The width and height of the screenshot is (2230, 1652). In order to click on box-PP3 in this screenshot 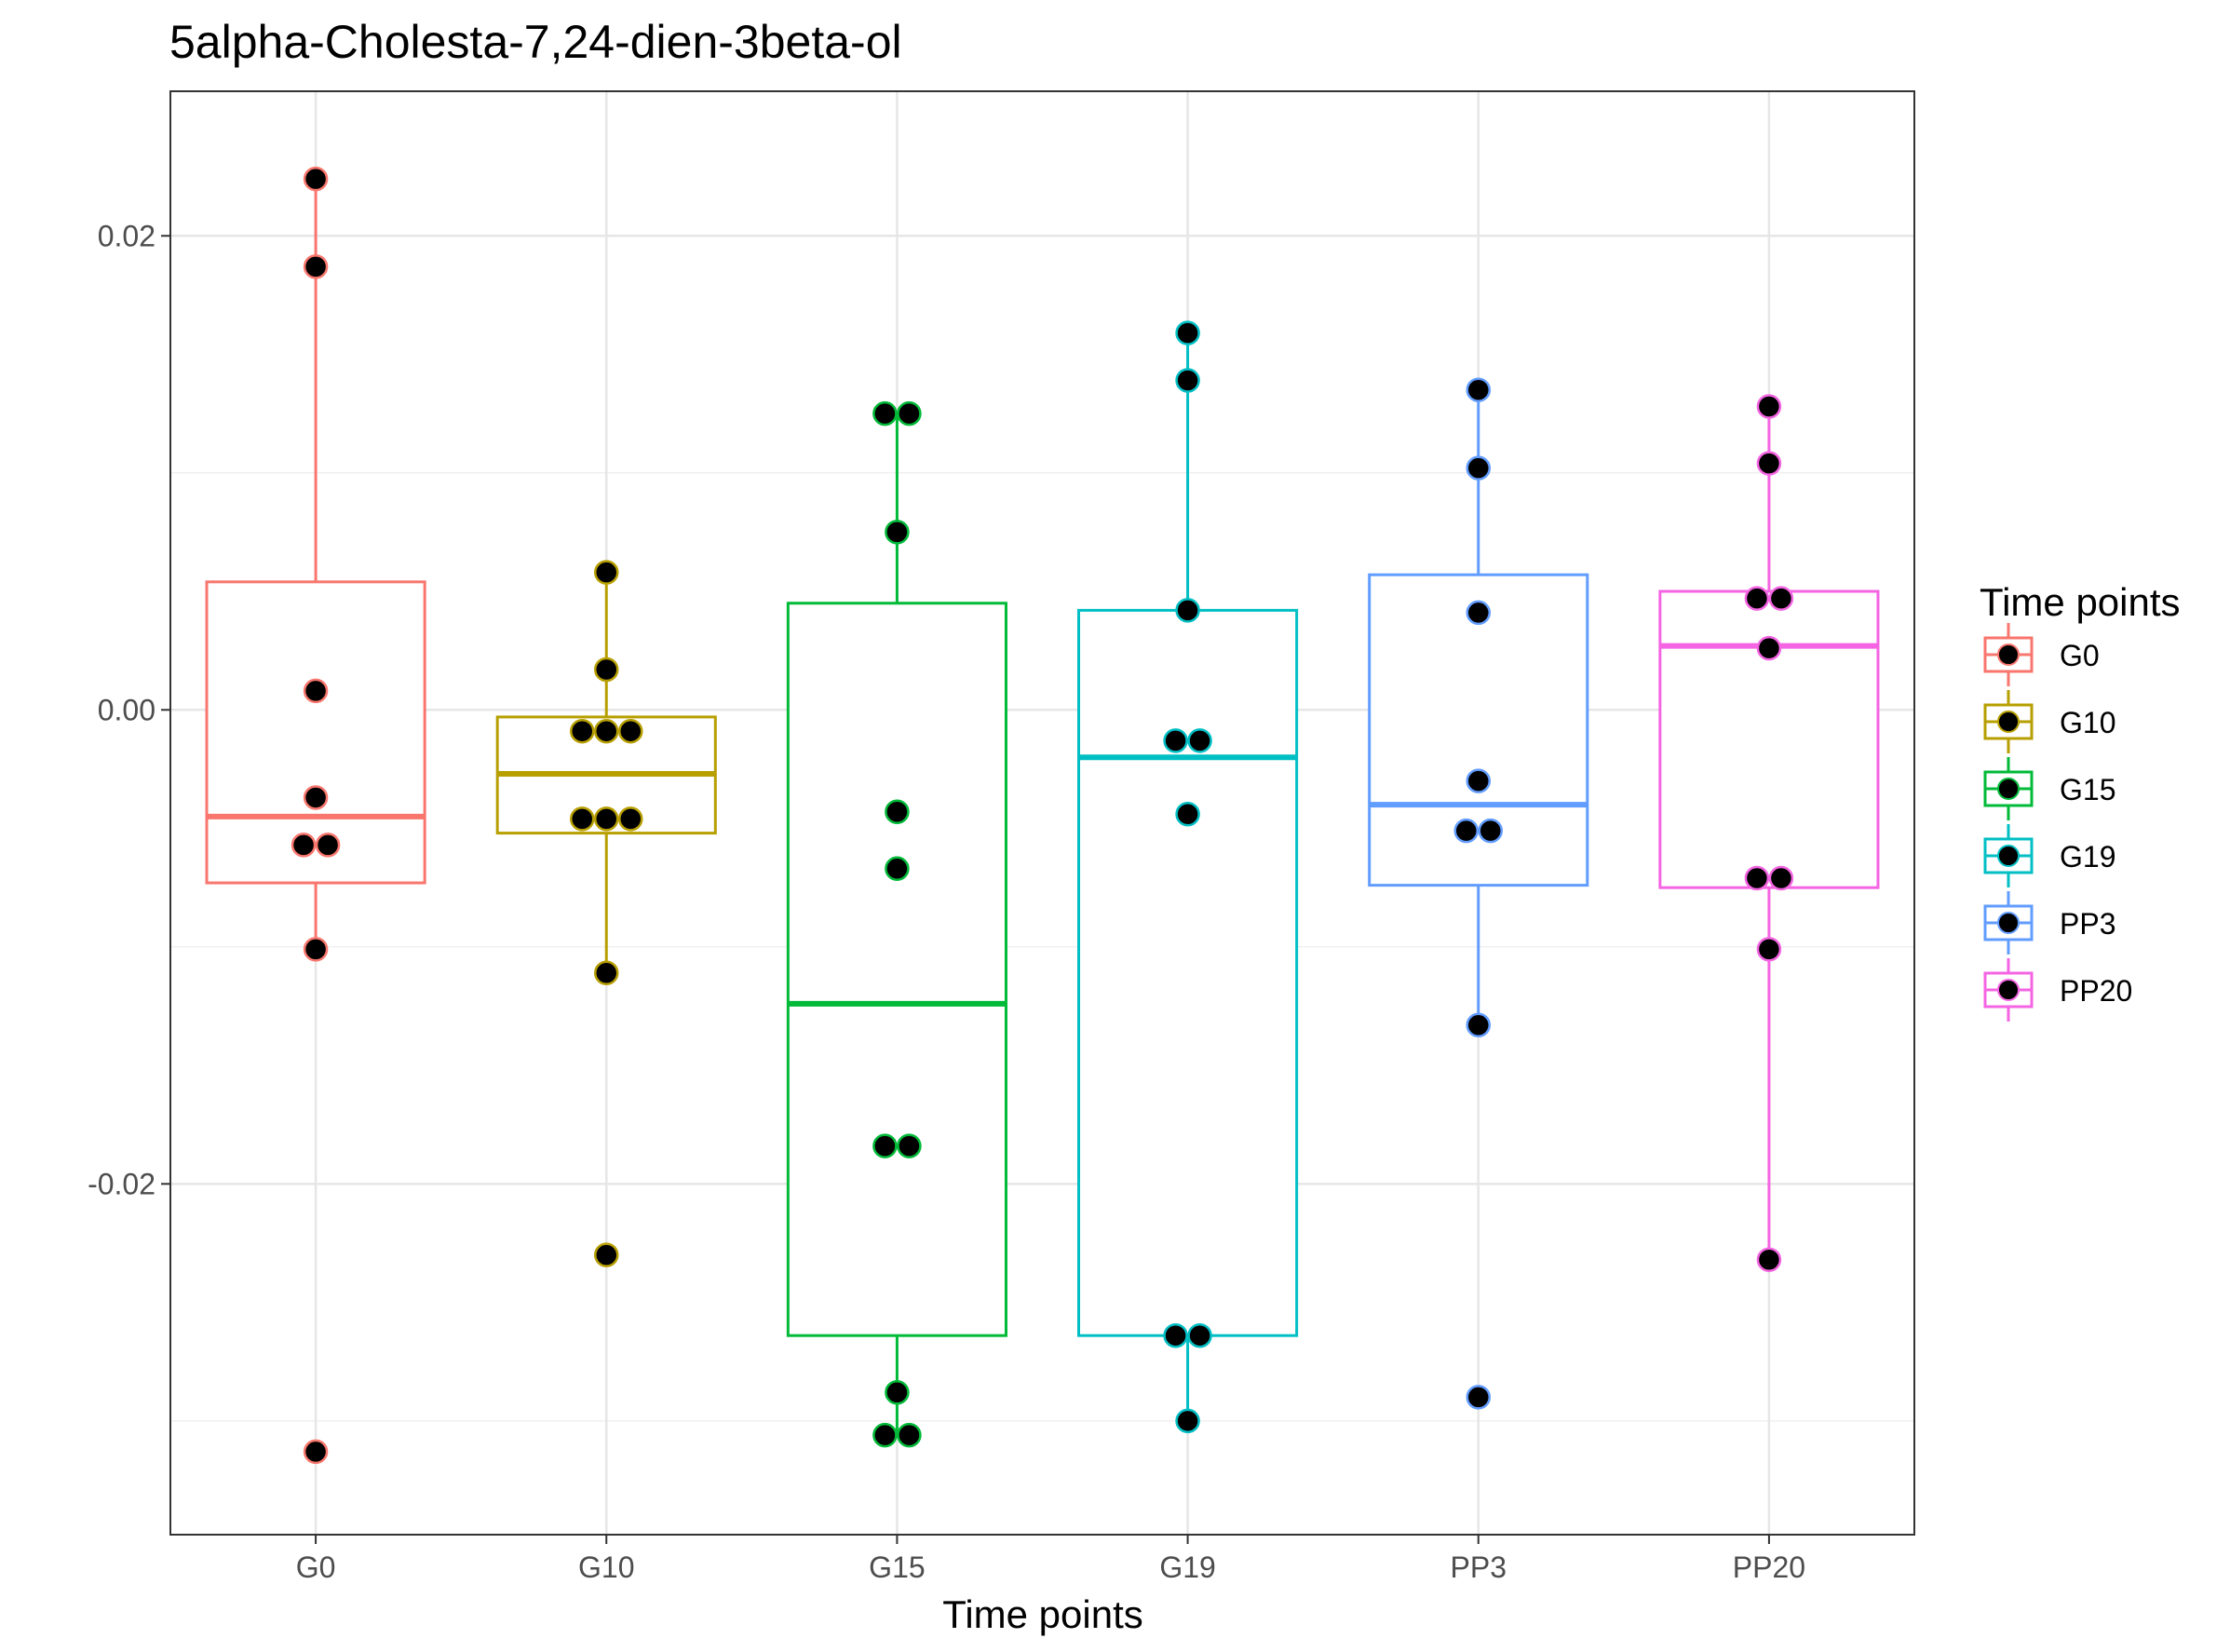, I will do `click(1478, 707)`.